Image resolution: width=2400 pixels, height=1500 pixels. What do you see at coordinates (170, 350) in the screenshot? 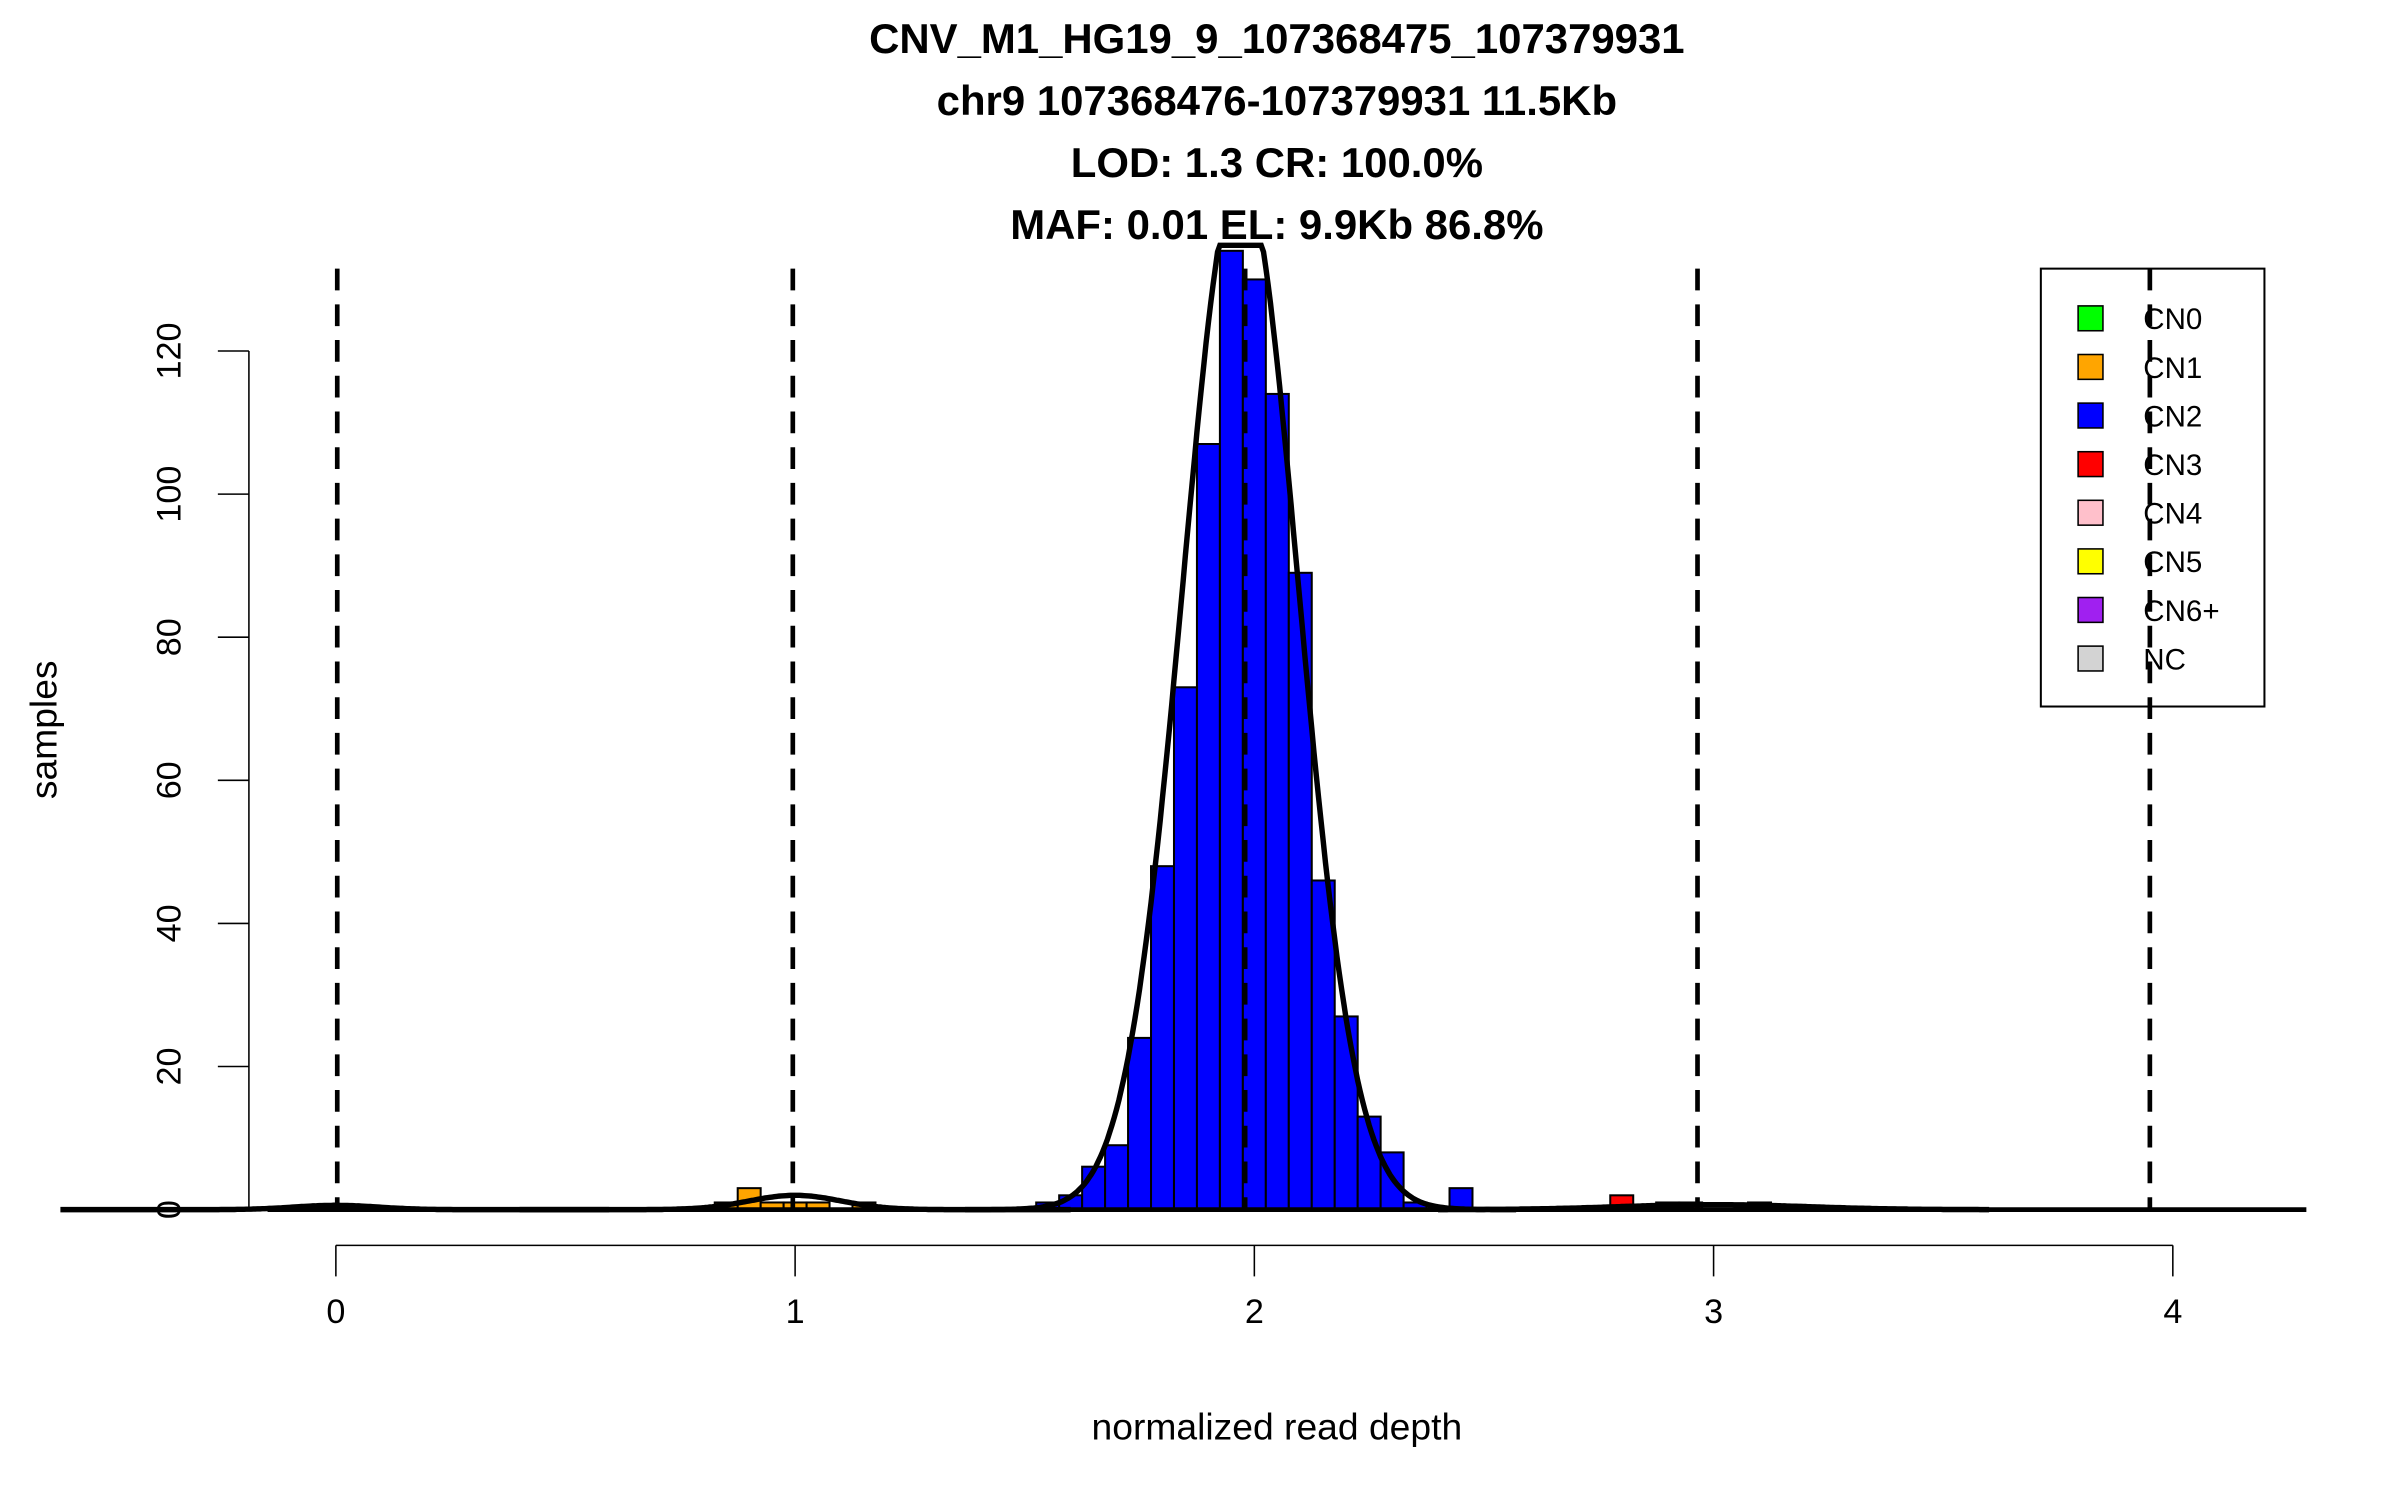
I see `y-tick-label: 120` at bounding box center [170, 350].